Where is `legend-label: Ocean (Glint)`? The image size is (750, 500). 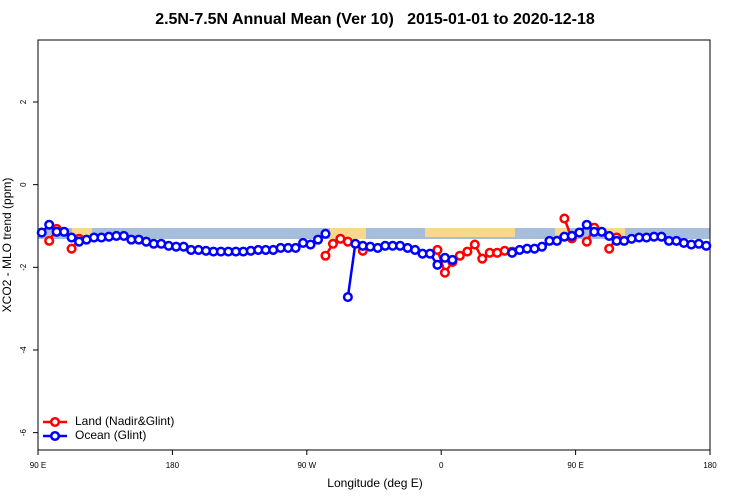
legend-label: Ocean (Glint) is located at coordinates (110, 435).